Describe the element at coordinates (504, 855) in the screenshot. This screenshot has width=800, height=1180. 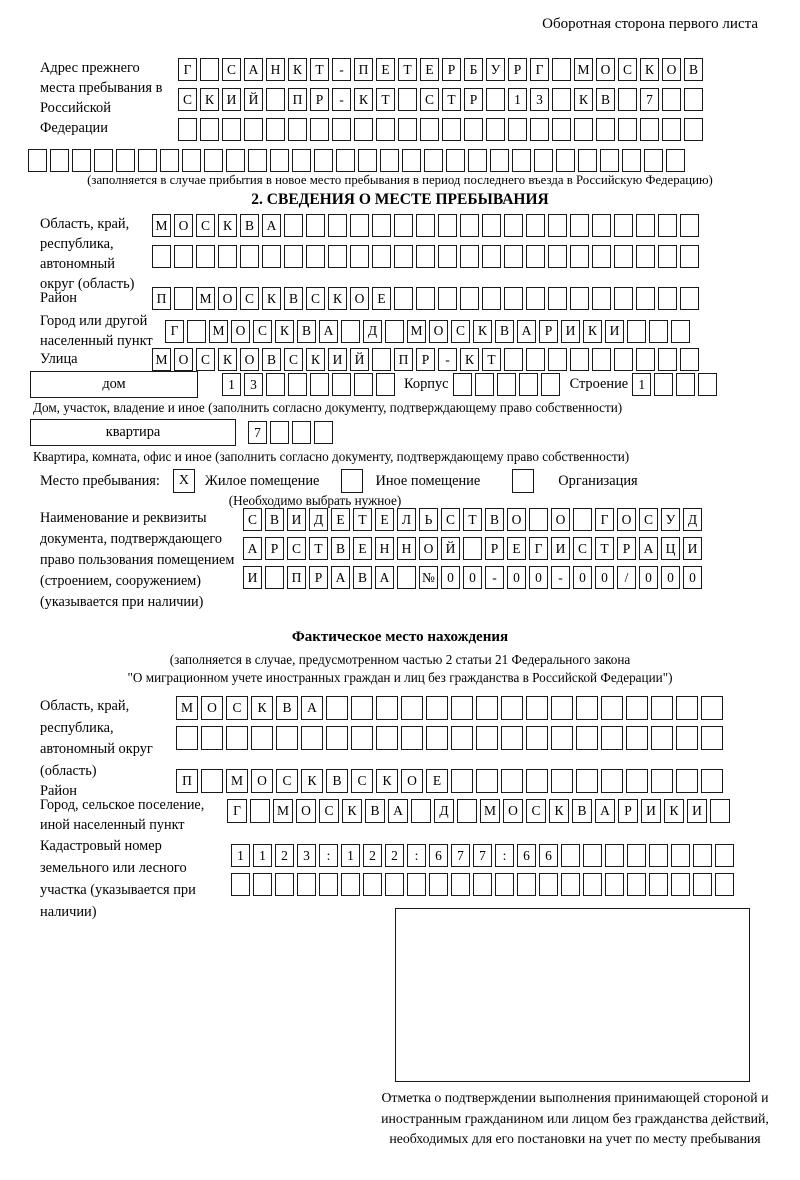
I see `char-box: :` at that location.